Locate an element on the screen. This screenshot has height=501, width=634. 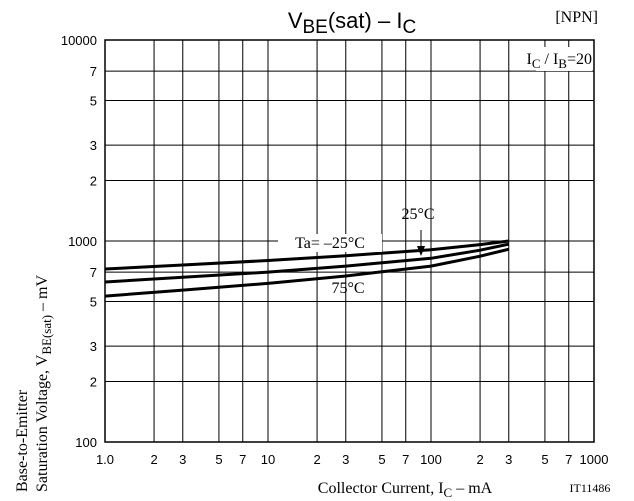
figure-id: IT11486 is located at coordinates (590, 488).